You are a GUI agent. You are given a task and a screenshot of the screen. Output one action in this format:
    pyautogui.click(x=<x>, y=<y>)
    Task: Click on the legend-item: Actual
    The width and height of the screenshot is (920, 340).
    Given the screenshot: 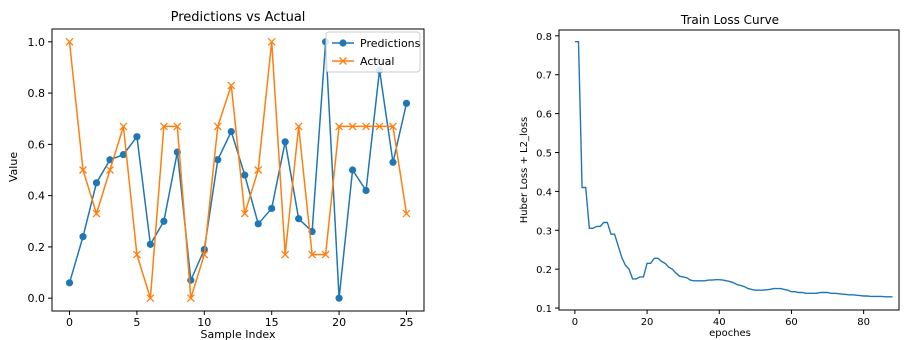 What is the action you would take?
    pyautogui.click(x=363, y=61)
    